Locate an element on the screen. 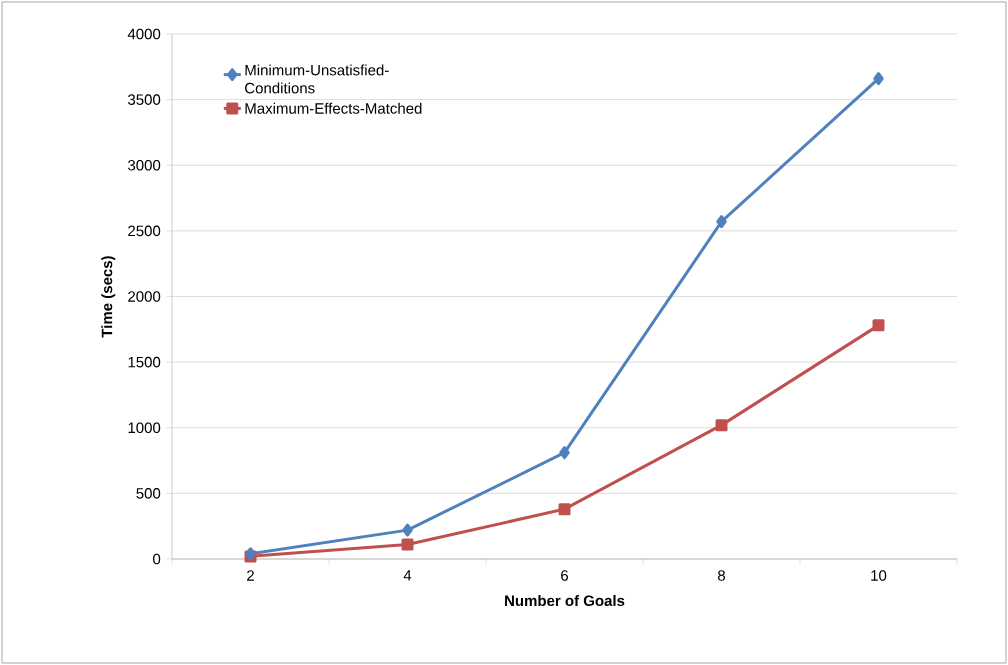 This screenshot has height=665, width=1008. legend-label: Minimum-Unsatisfied-Conditions is located at coordinates (317, 79).